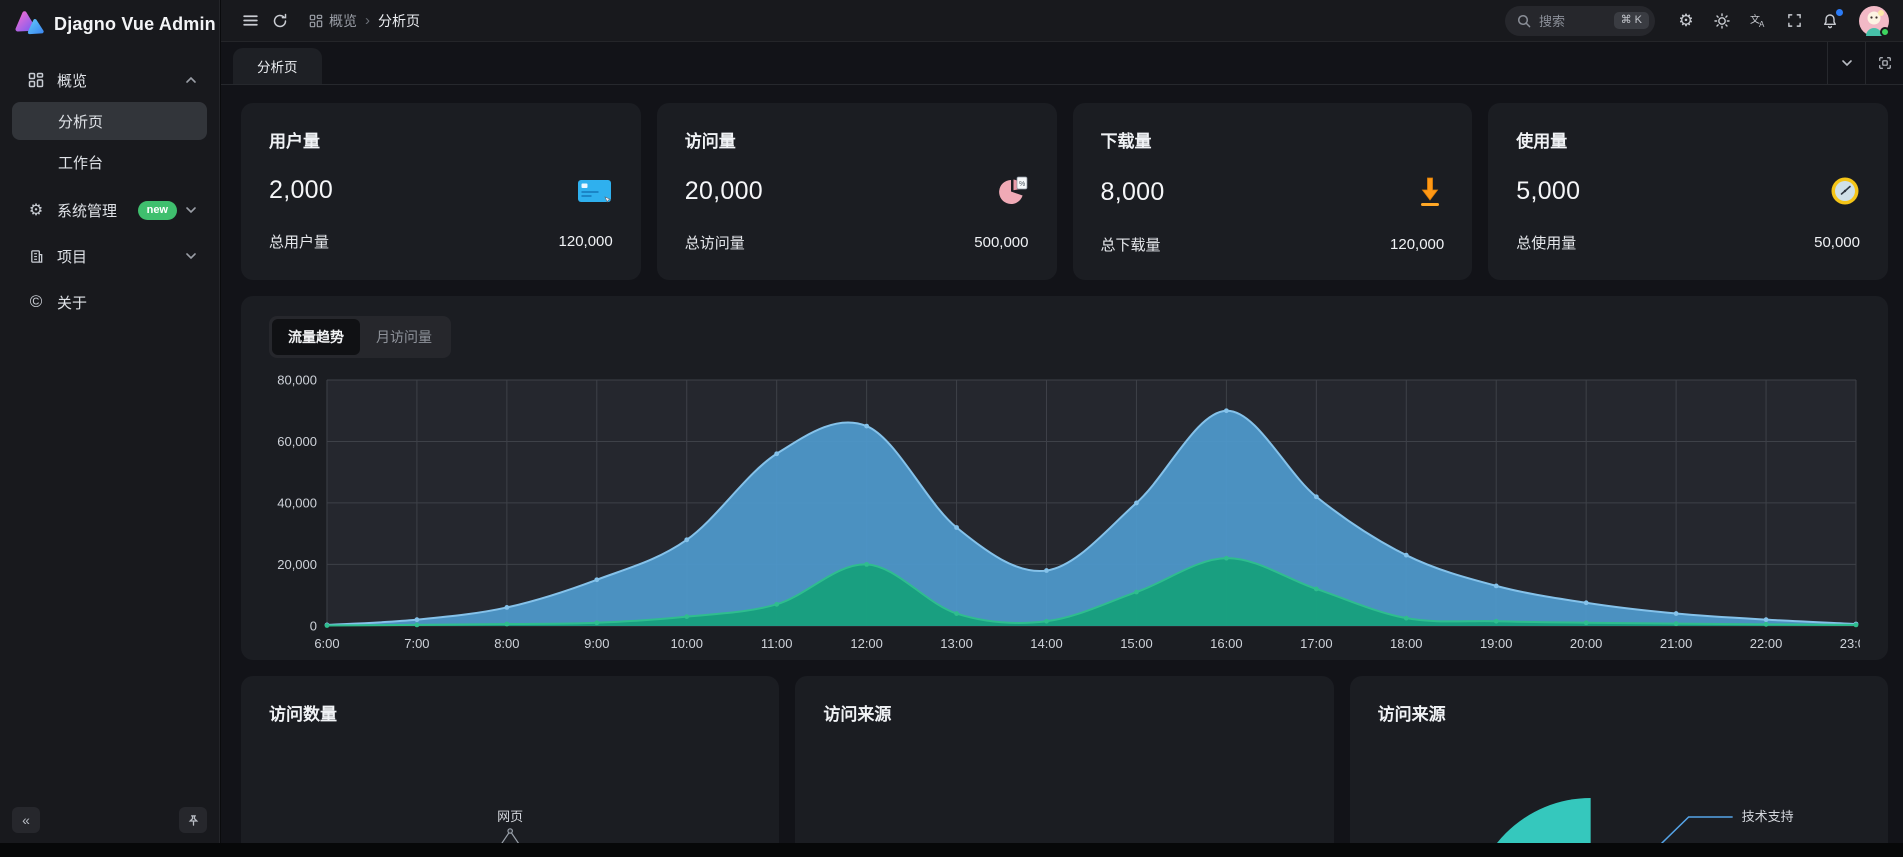  I want to click on search-input: 搜索 ⌘ K, so click(1580, 20).